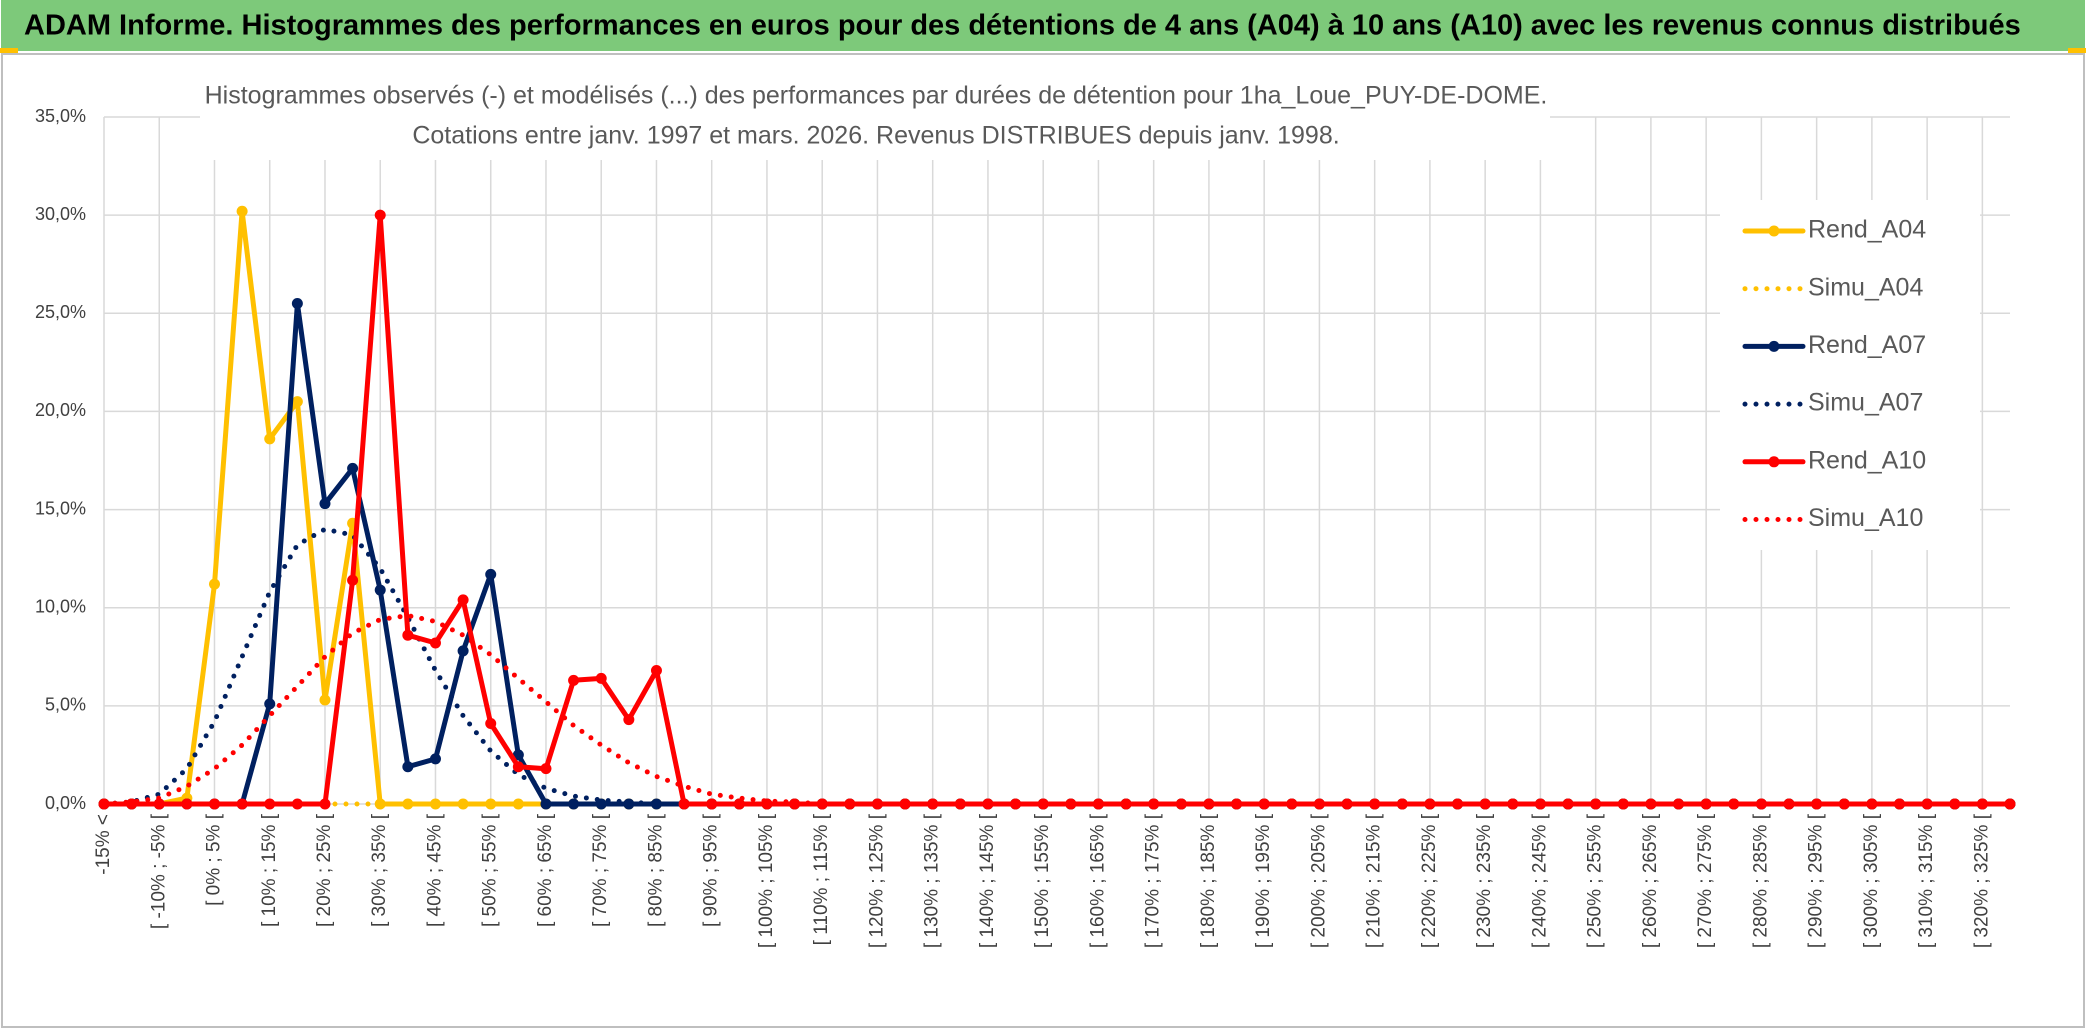 This screenshot has height=1031, width=2086. Describe the element at coordinates (1867, 230) in the screenshot. I see `legend-label: Rend_A04` at that location.